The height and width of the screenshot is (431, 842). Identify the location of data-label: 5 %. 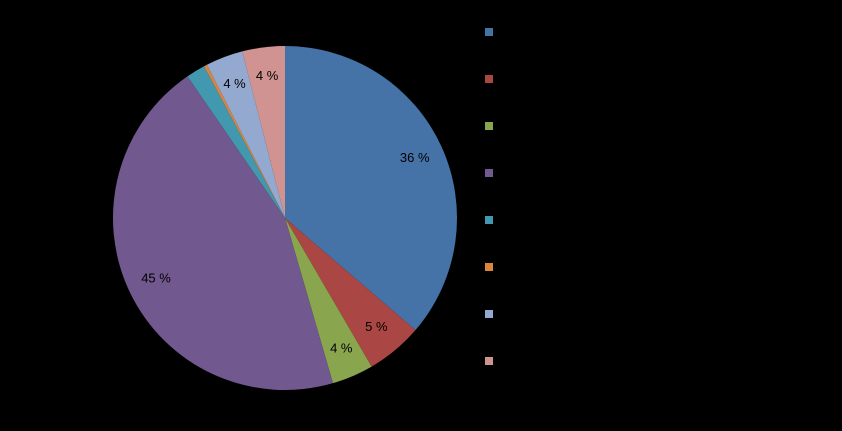
(376, 326).